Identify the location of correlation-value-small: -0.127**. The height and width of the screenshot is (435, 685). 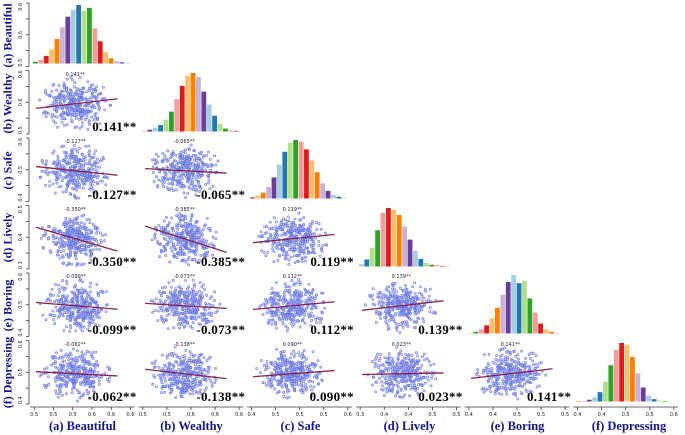
(76, 142).